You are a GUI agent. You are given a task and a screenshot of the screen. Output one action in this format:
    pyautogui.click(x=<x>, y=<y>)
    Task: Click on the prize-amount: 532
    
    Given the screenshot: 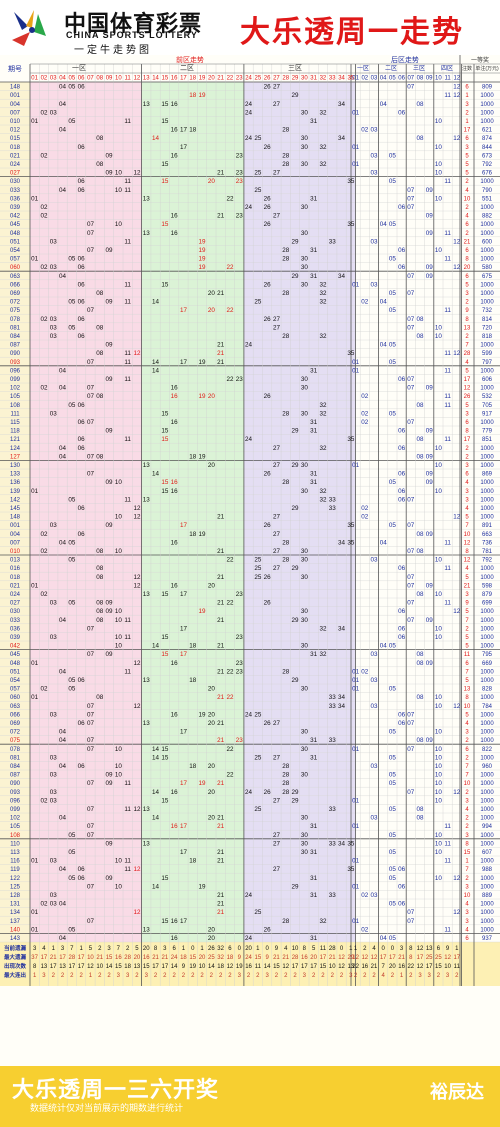 What is the action you would take?
    pyautogui.click(x=487, y=397)
    